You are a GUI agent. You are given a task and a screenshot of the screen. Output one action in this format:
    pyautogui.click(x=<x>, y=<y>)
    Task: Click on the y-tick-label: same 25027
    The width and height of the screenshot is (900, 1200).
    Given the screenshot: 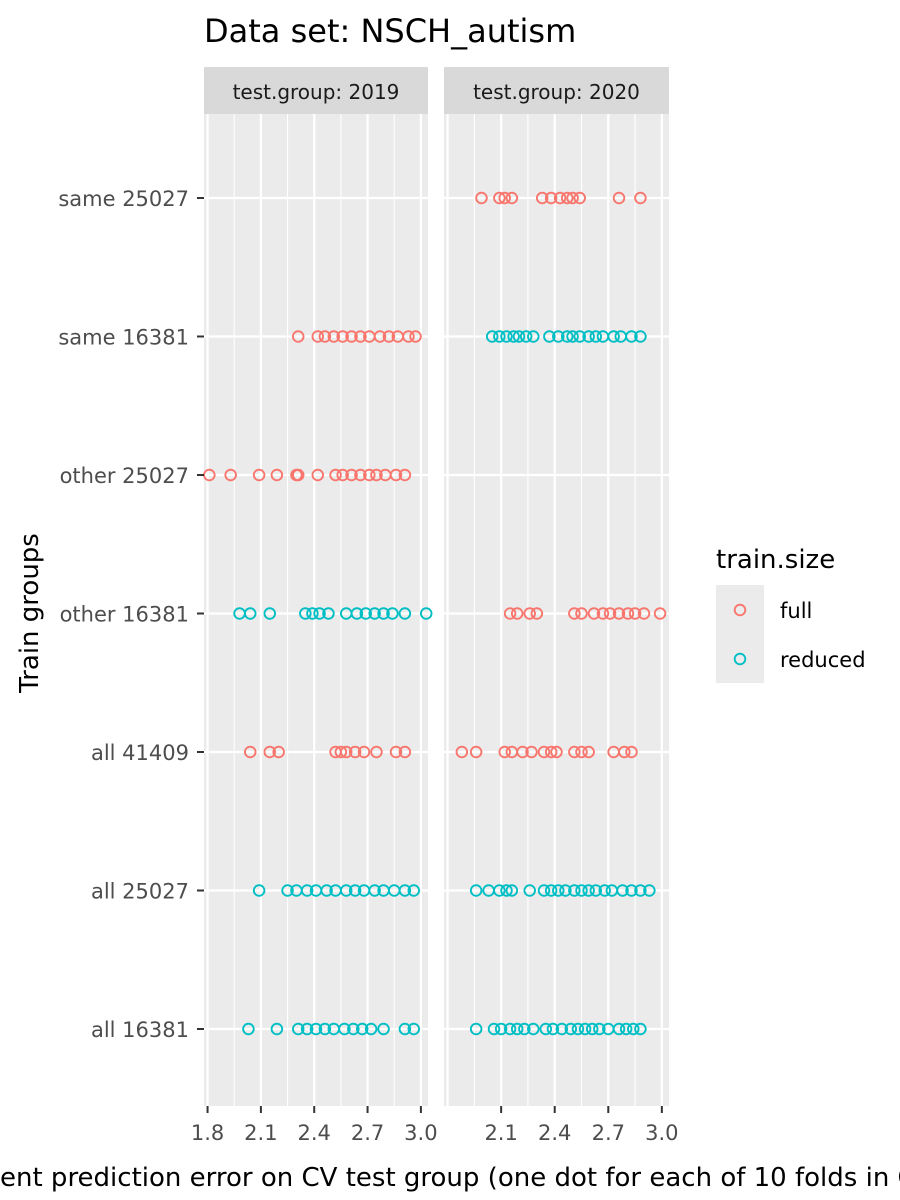 What is the action you would take?
    pyautogui.click(x=123, y=199)
    